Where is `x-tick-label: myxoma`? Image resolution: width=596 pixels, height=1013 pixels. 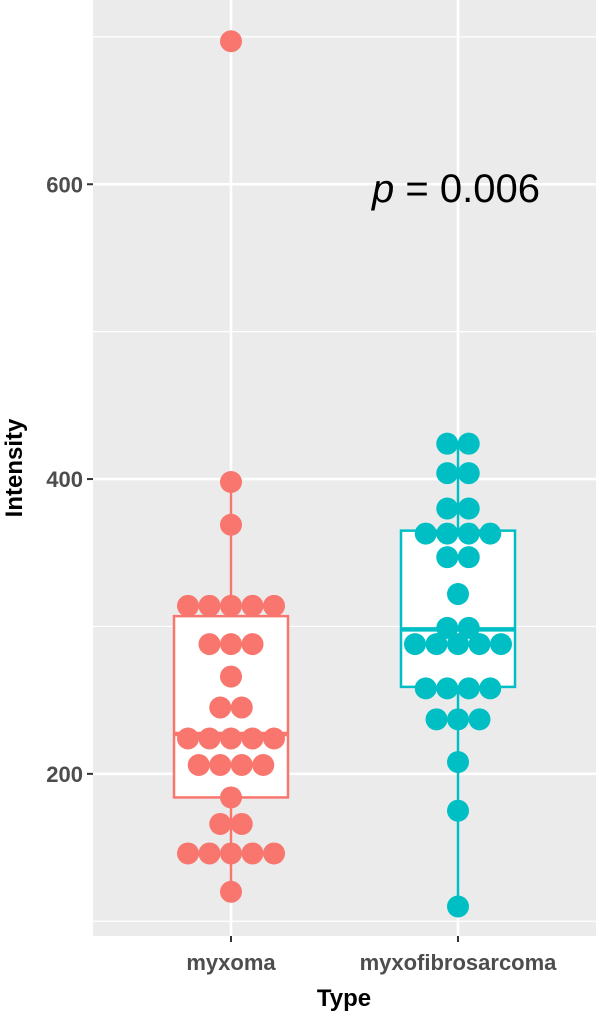
x-tick-label: myxoma is located at coordinates (231, 962).